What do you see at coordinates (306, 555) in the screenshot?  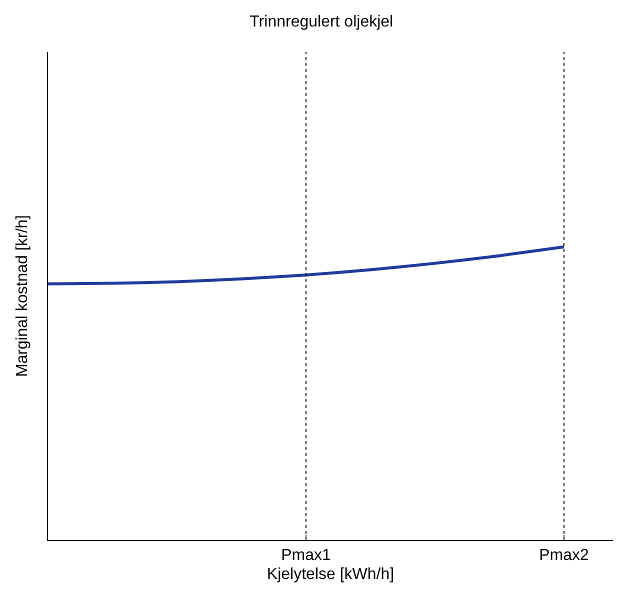 I see `x-tick-label: Pmax1` at bounding box center [306, 555].